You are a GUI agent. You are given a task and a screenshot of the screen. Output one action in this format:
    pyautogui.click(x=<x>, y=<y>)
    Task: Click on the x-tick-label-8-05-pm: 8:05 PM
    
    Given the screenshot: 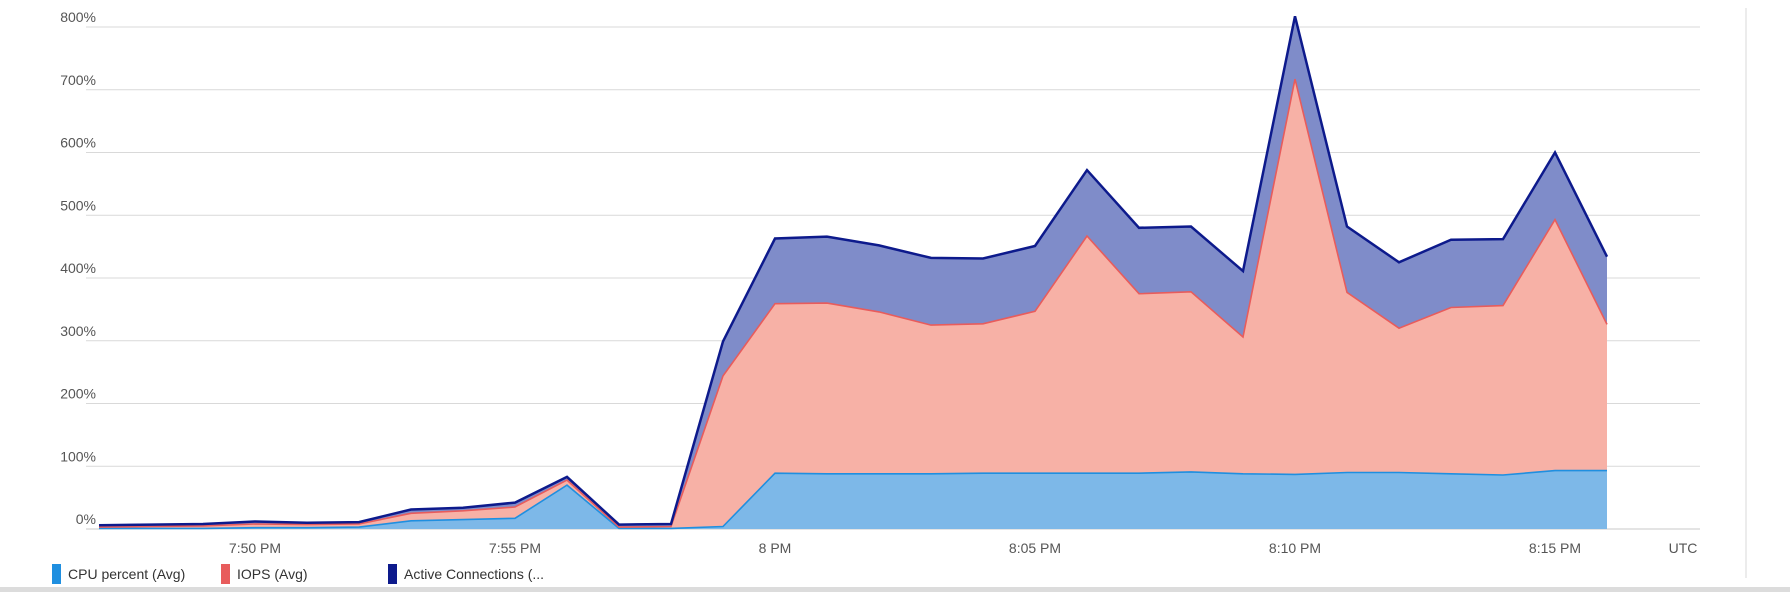 What is the action you would take?
    pyautogui.click(x=1035, y=548)
    